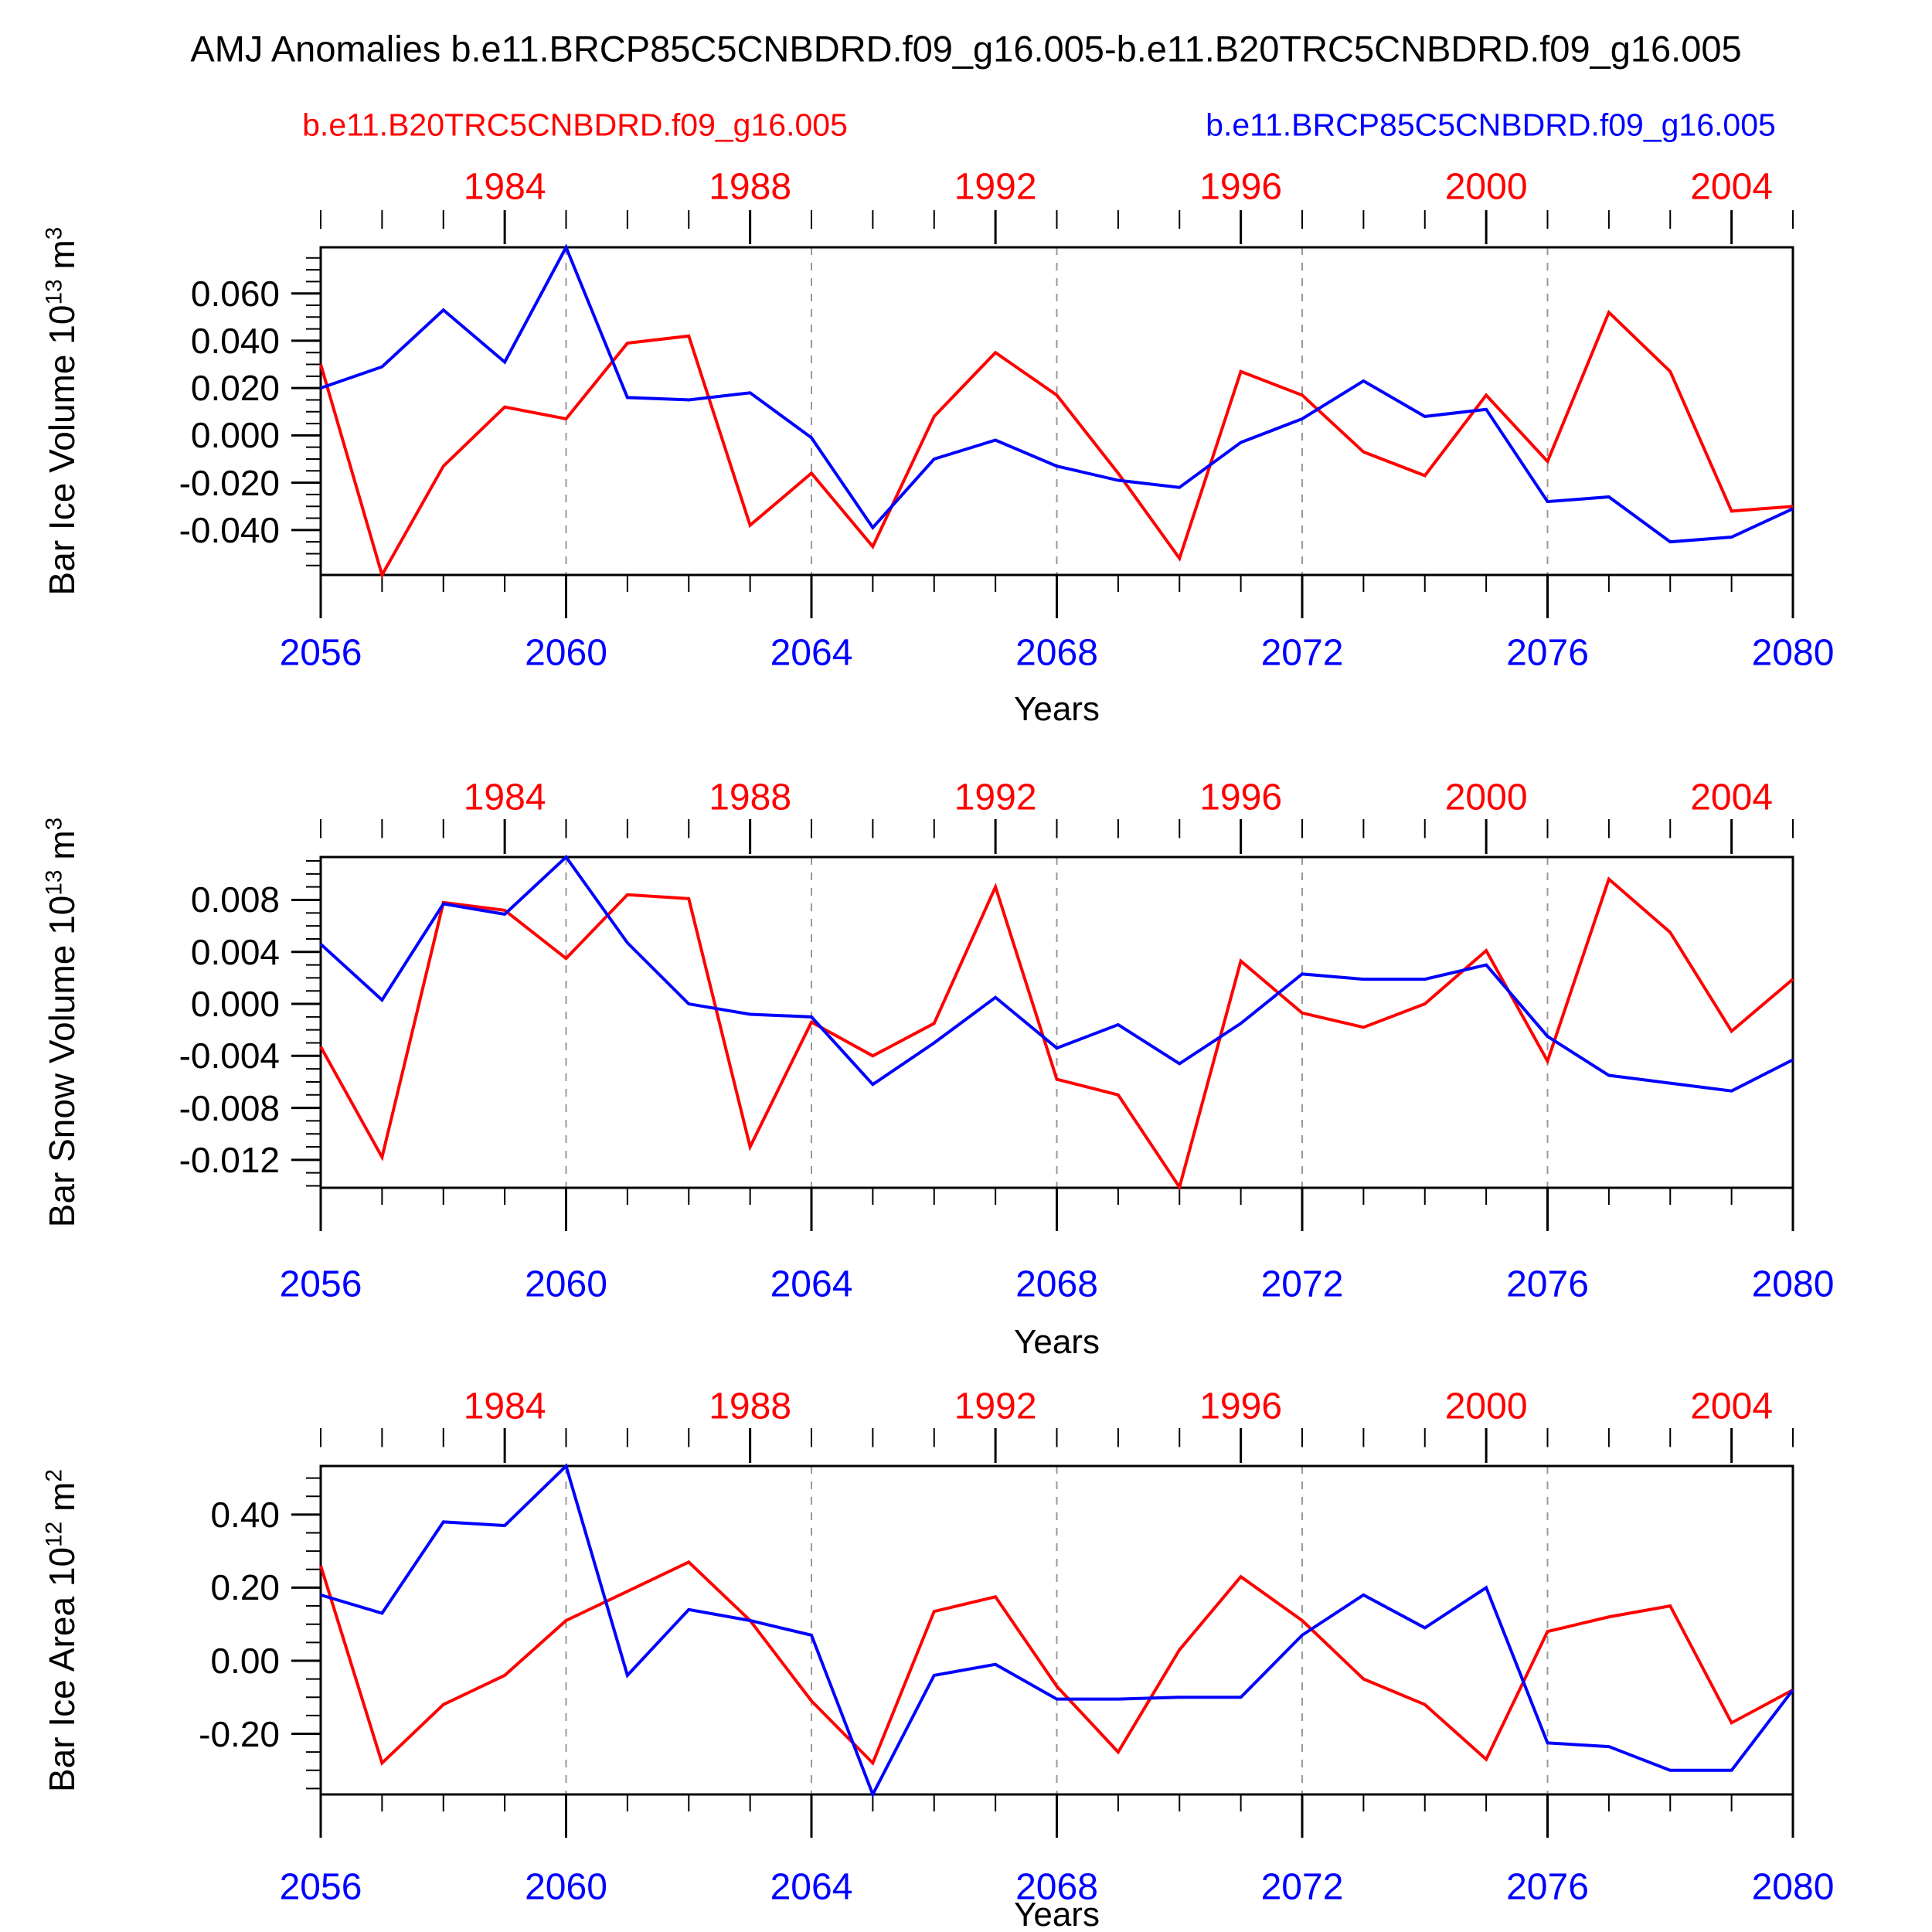 The height and width of the screenshot is (1932, 1932). I want to click on y-tick-label: -0.020, so click(230, 482).